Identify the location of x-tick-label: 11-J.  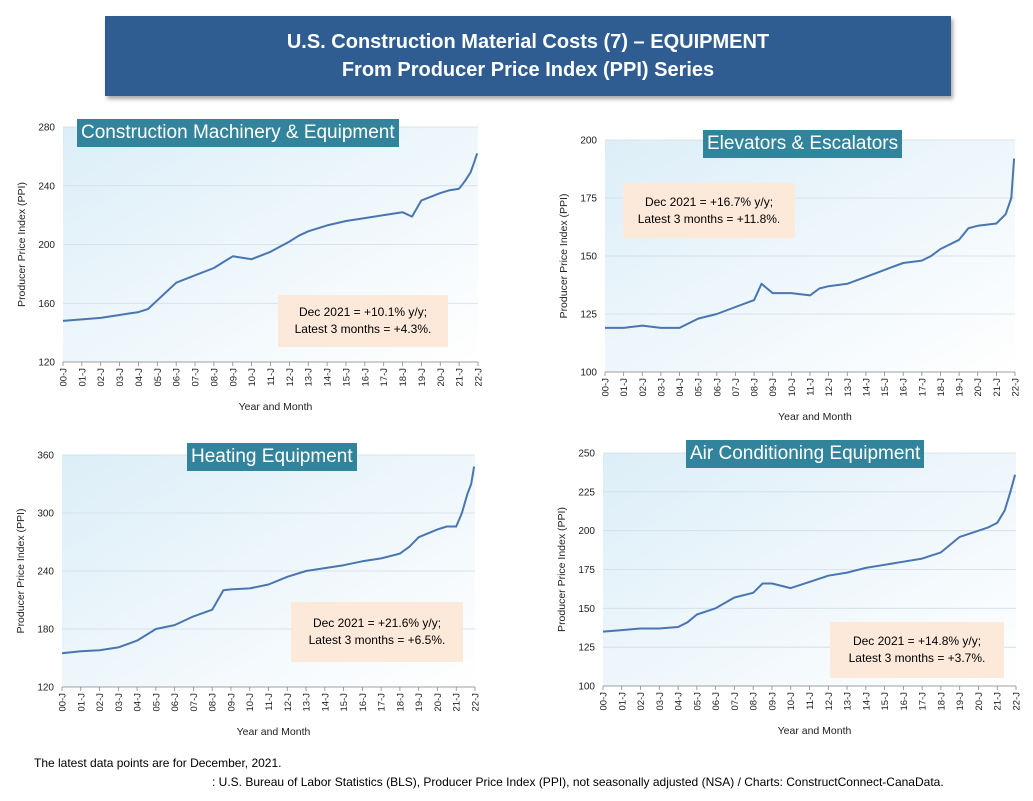
(811, 387).